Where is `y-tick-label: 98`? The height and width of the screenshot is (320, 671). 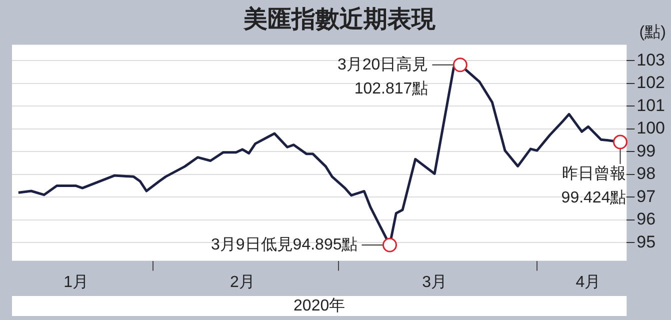 y-tick-label: 98 is located at coordinates (646, 174).